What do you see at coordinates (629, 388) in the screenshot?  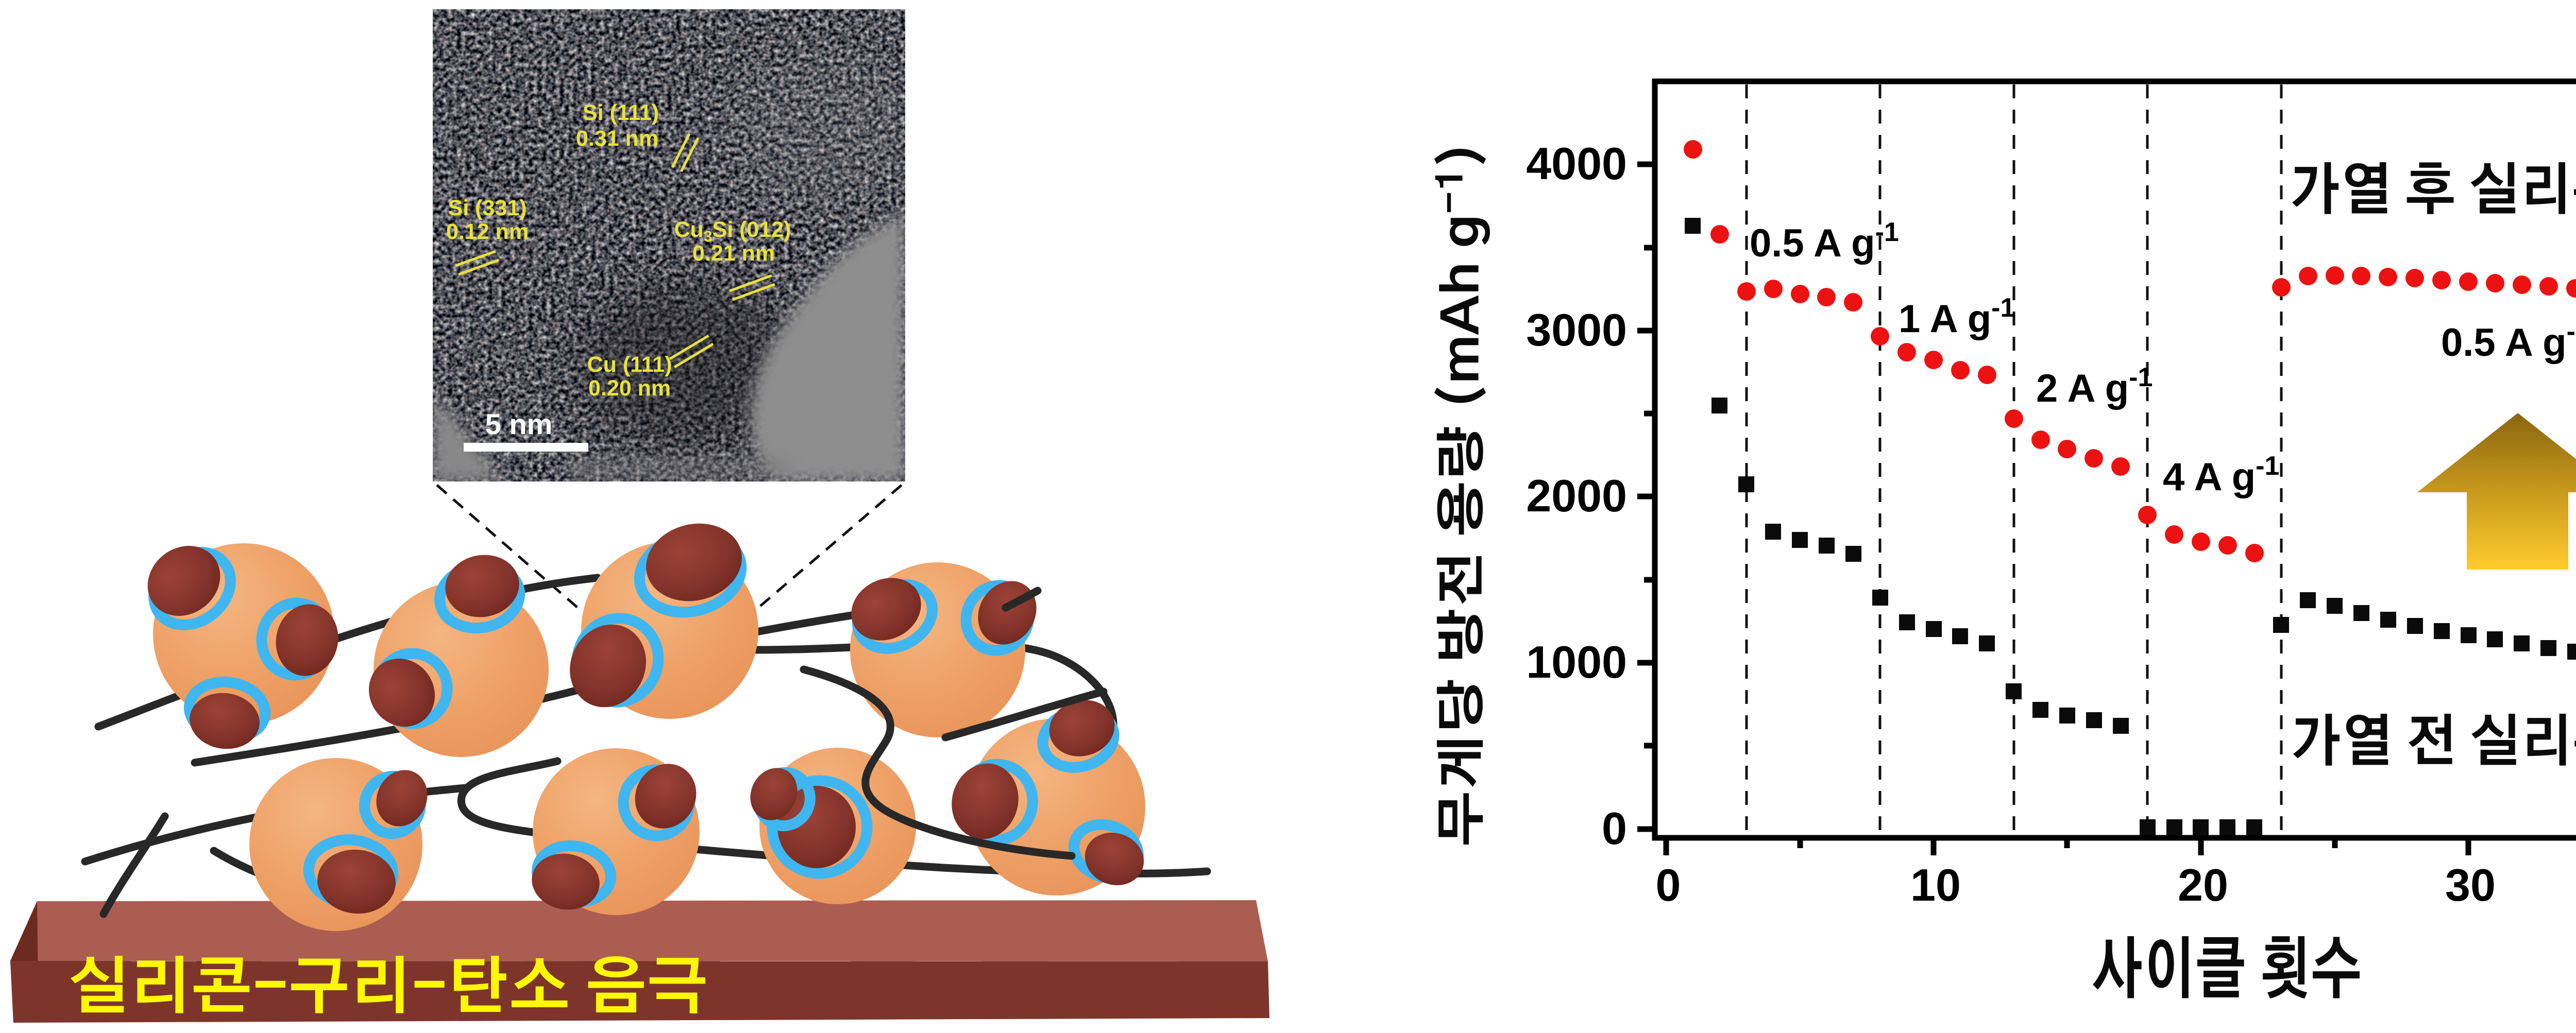 I see `svg-text: 0.20 nm` at bounding box center [629, 388].